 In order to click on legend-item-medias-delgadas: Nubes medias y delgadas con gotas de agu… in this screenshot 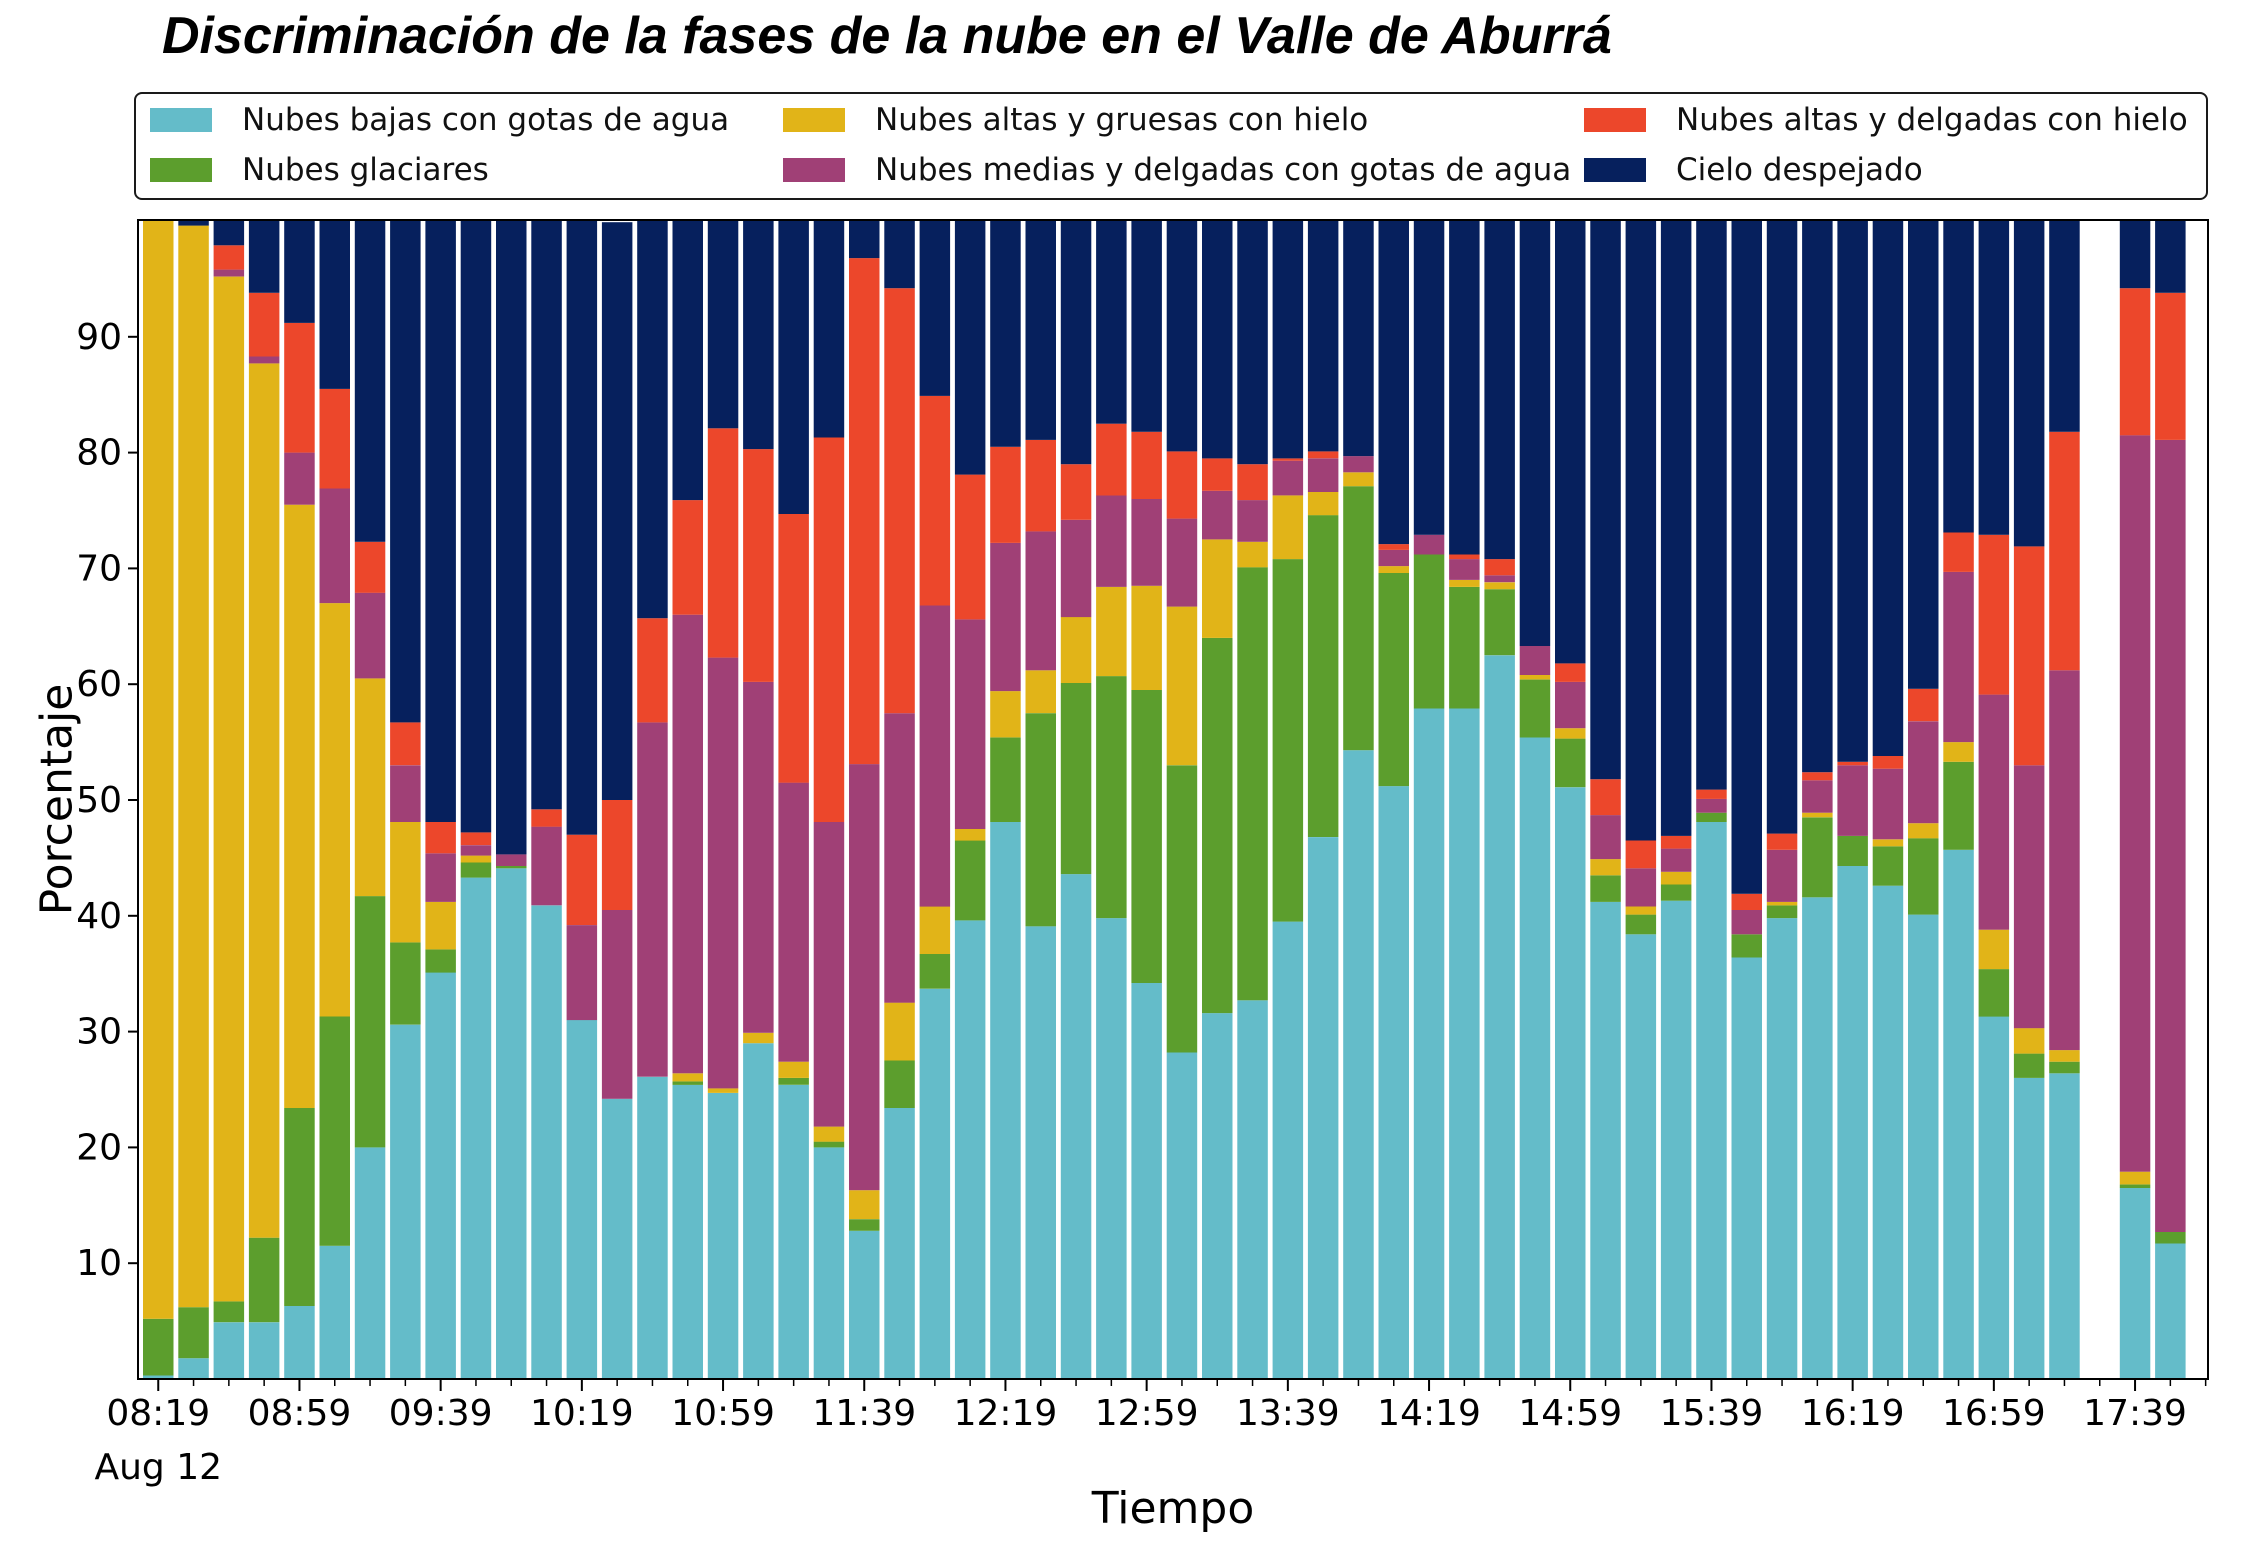, I will do `click(1177, 170)`.